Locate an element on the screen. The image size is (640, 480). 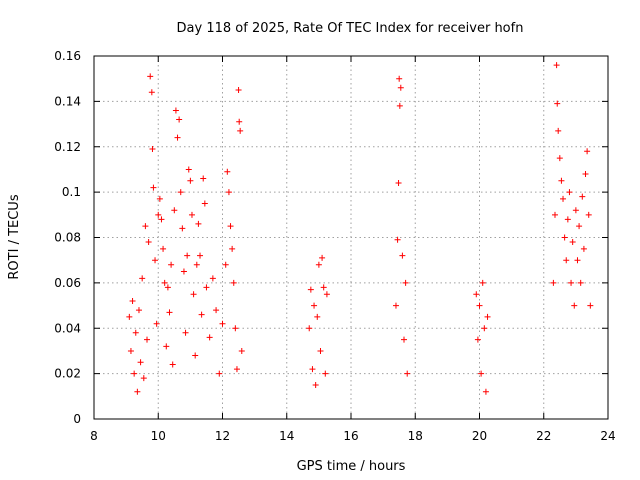
y-tick-label: 0.02 is located at coordinates (67, 374).